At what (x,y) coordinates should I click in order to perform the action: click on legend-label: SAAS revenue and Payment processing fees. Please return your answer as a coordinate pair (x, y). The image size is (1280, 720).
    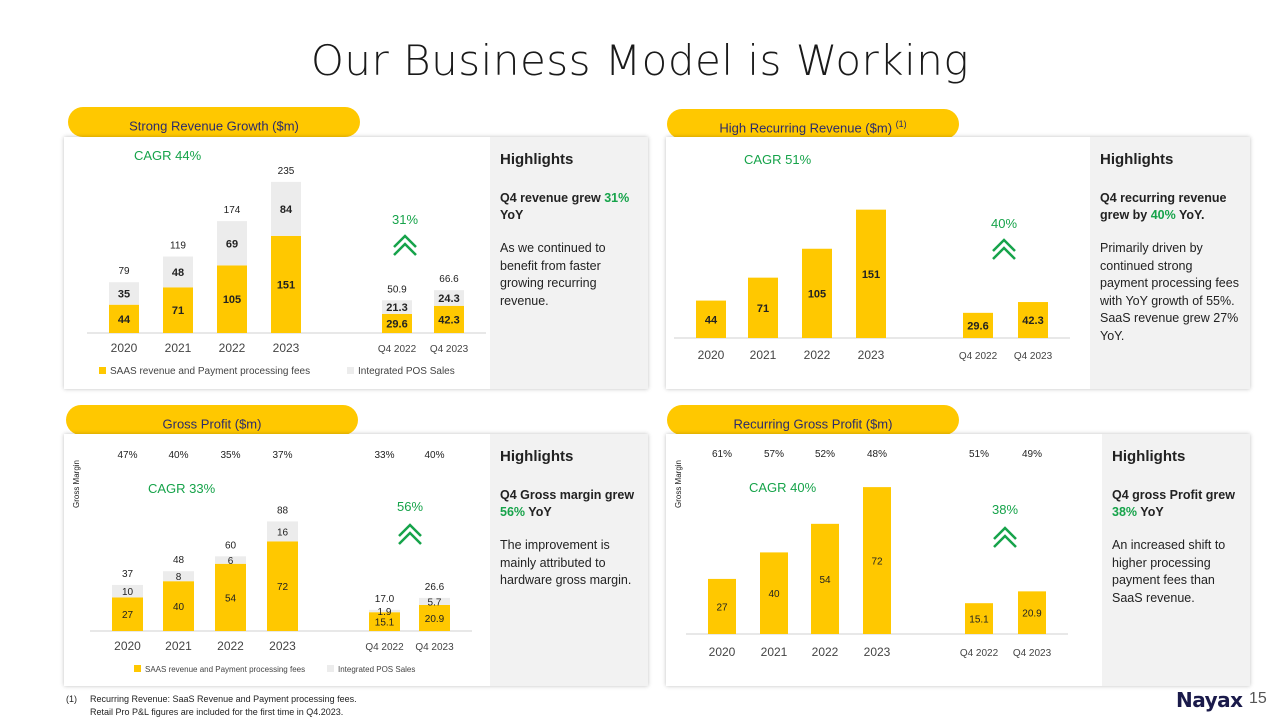
    Looking at the image, I should click on (225, 669).